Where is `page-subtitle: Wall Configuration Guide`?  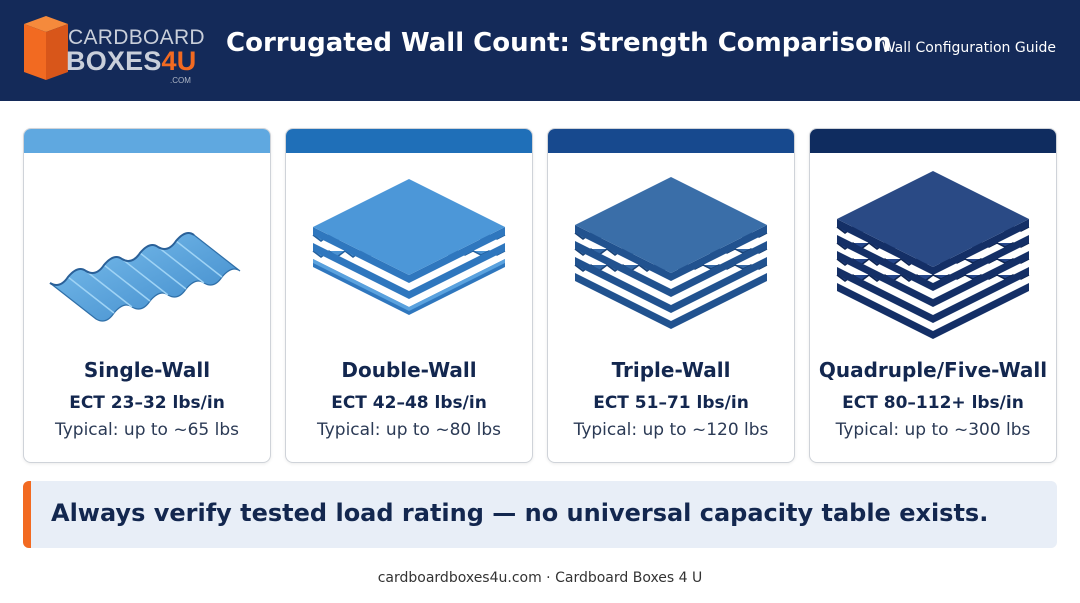
page-subtitle: Wall Configuration Guide is located at coordinates (968, 48).